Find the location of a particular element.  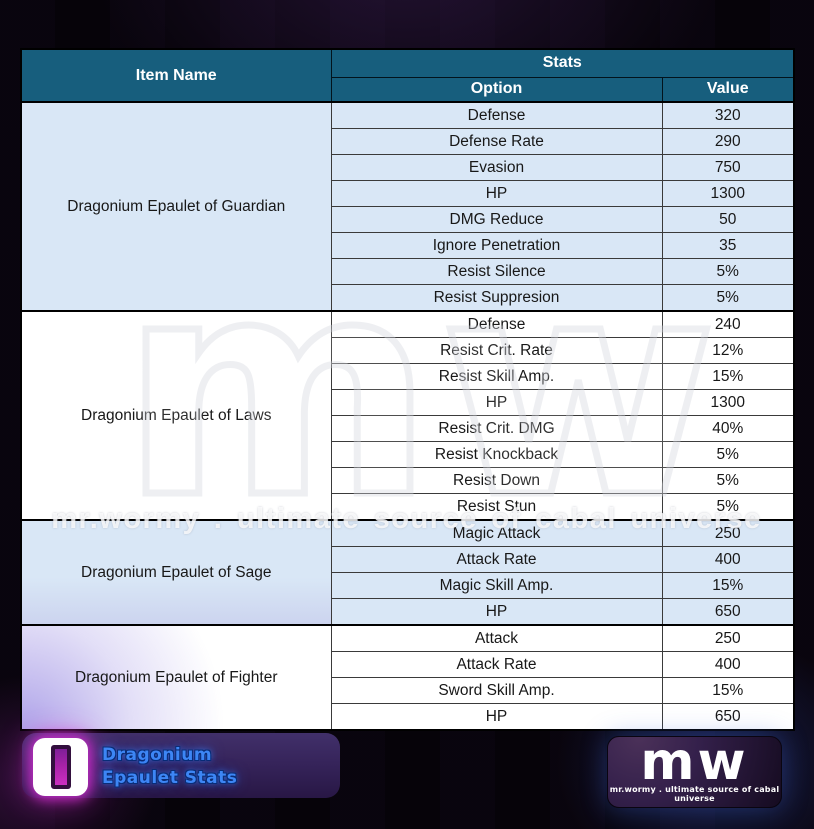

epaulet-icon is located at coordinates (60, 767).